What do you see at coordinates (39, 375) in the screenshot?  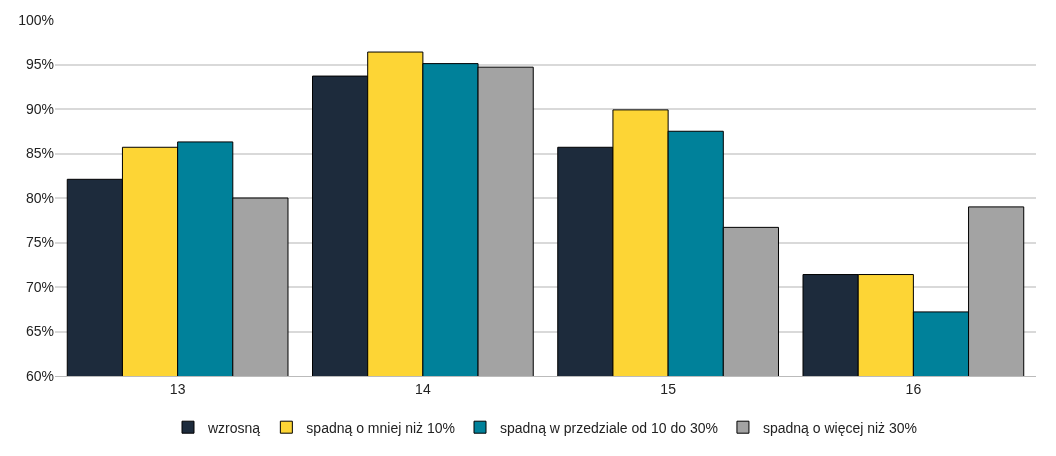 I see `y-tick-label: 60%` at bounding box center [39, 375].